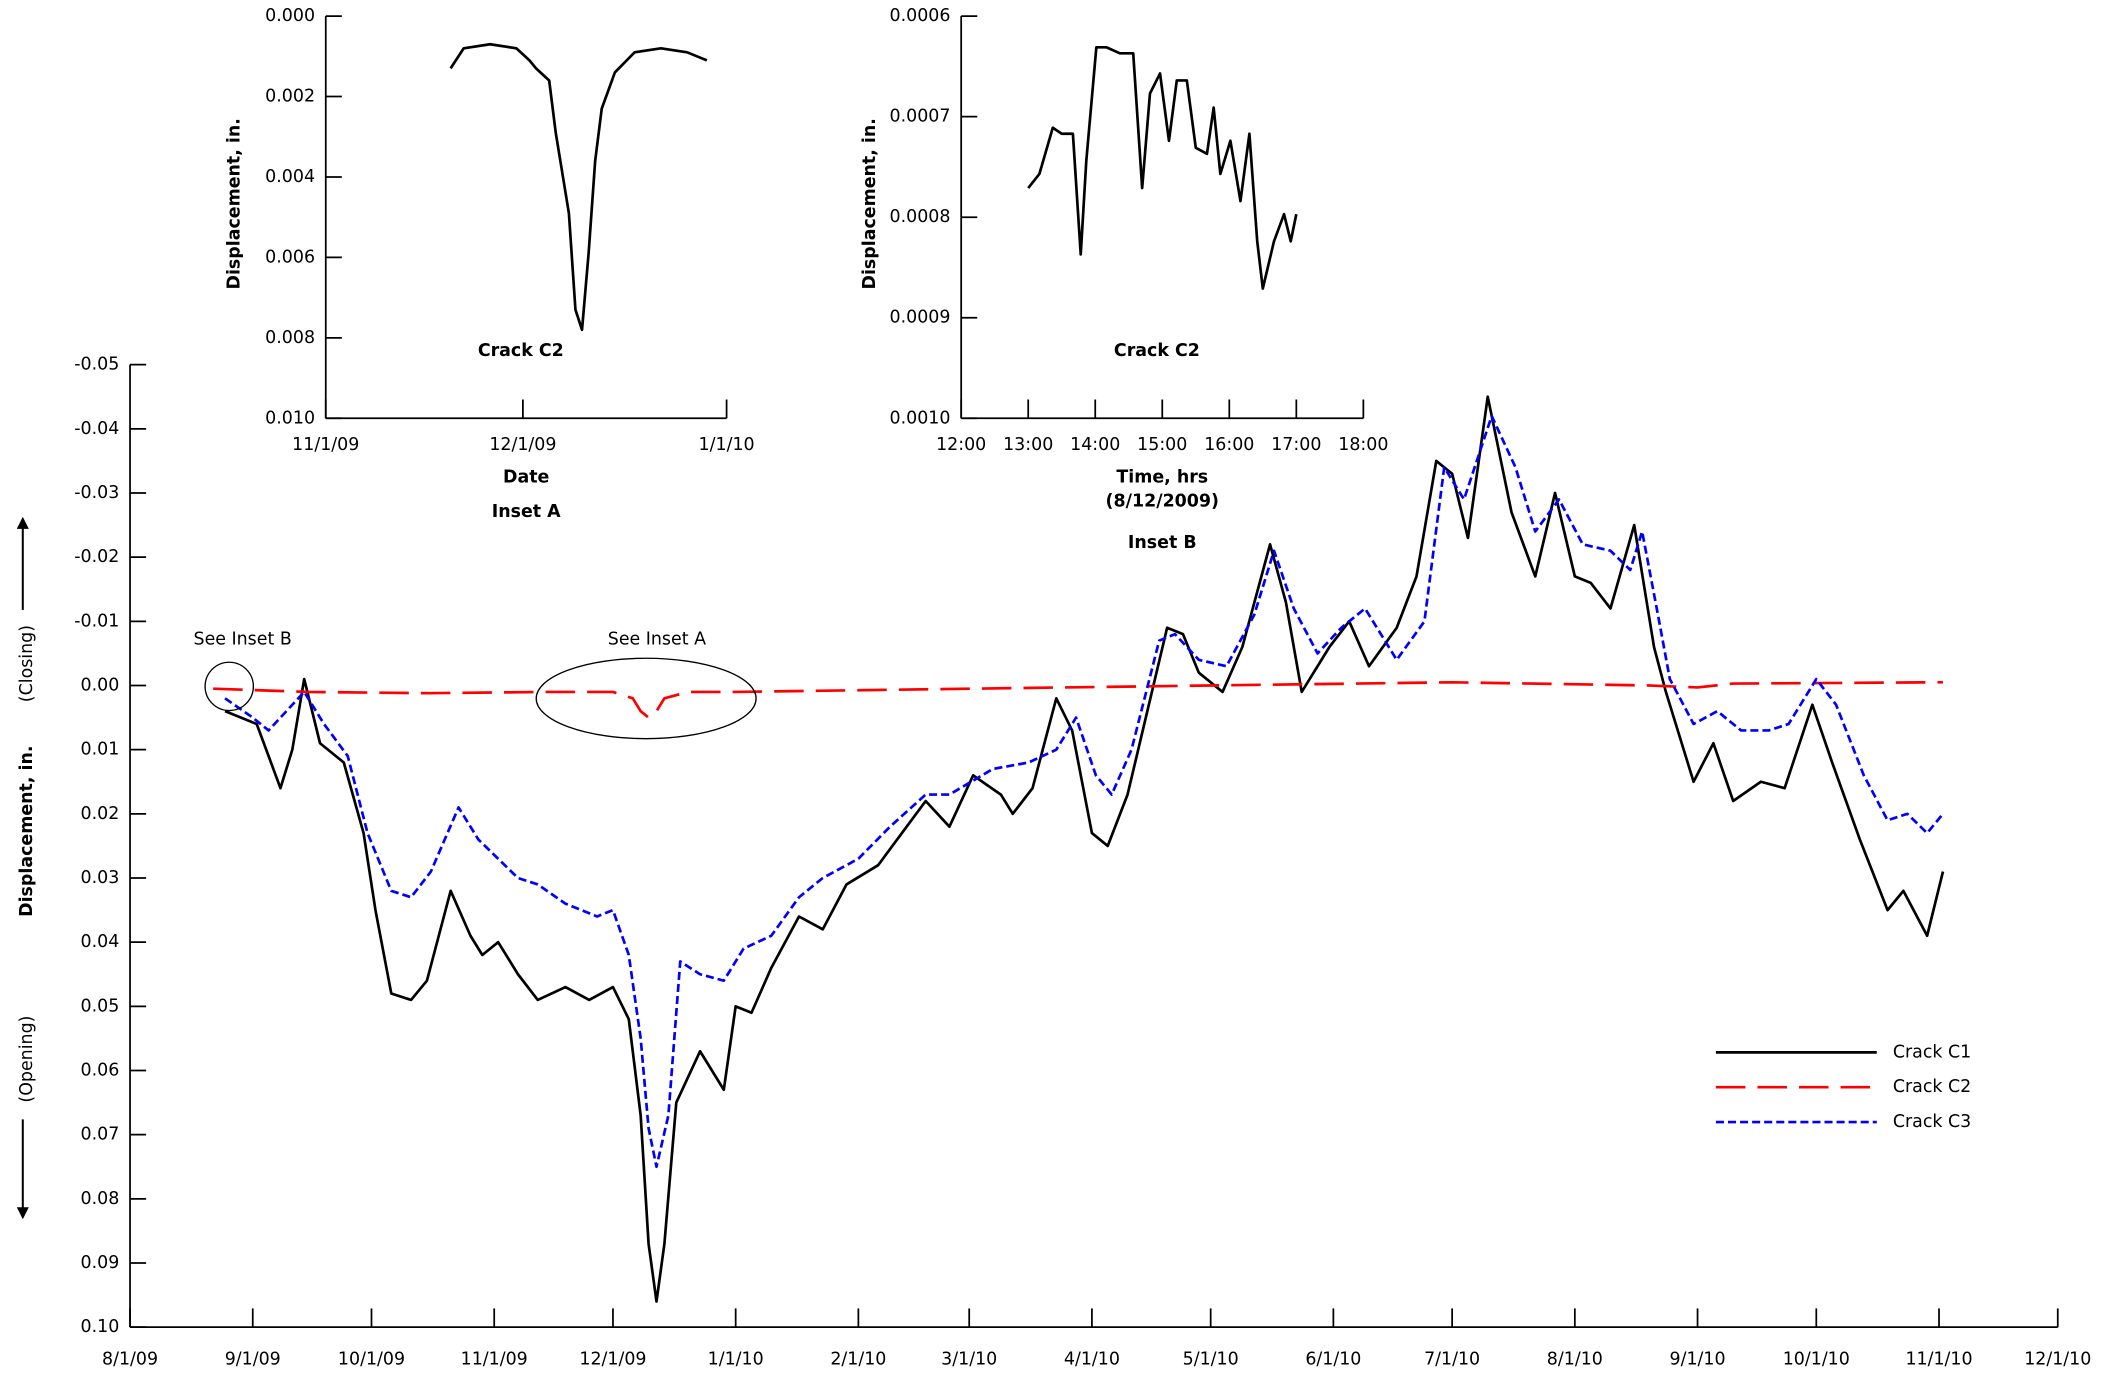  What do you see at coordinates (657, 639) in the screenshot?
I see `annotation: See Inset A` at bounding box center [657, 639].